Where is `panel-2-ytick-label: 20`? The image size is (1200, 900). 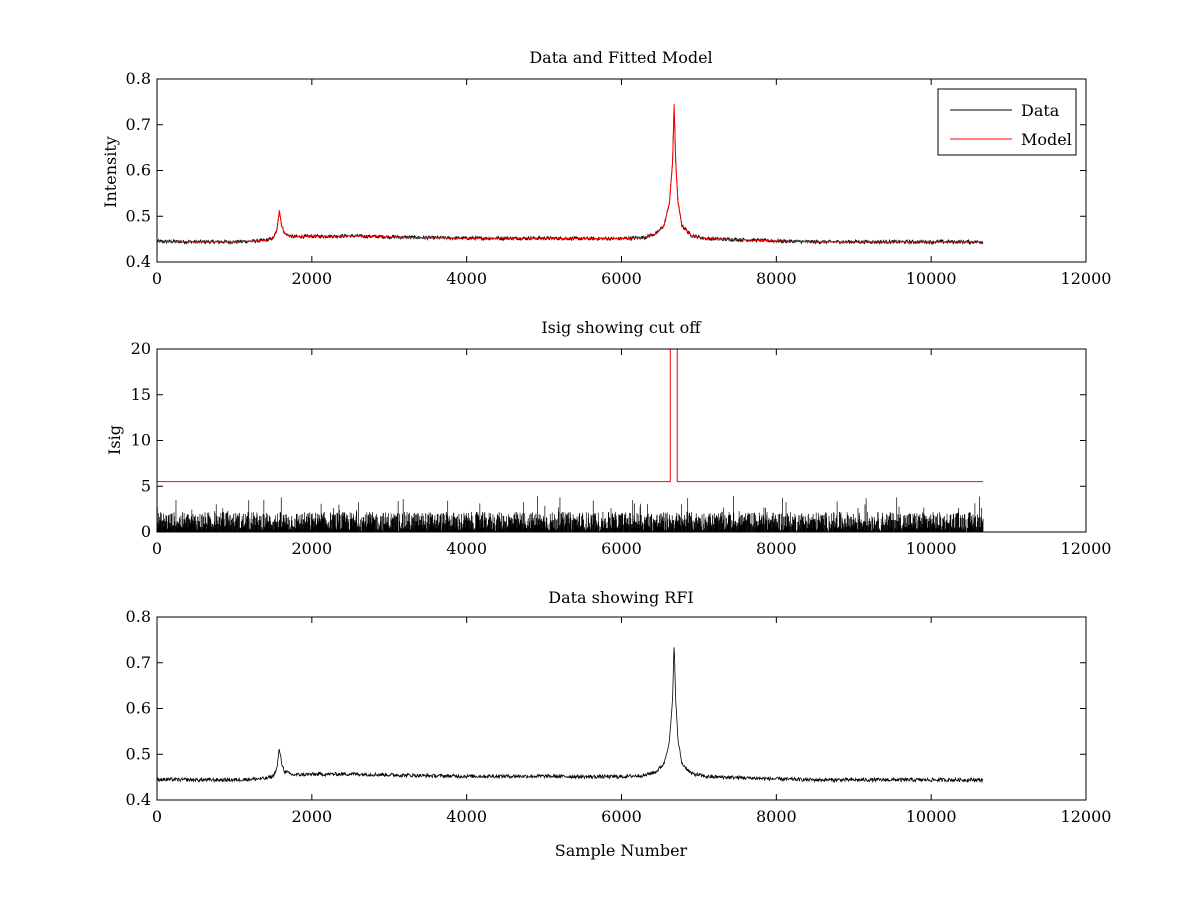 panel-2-ytick-label: 20 is located at coordinates (141, 348).